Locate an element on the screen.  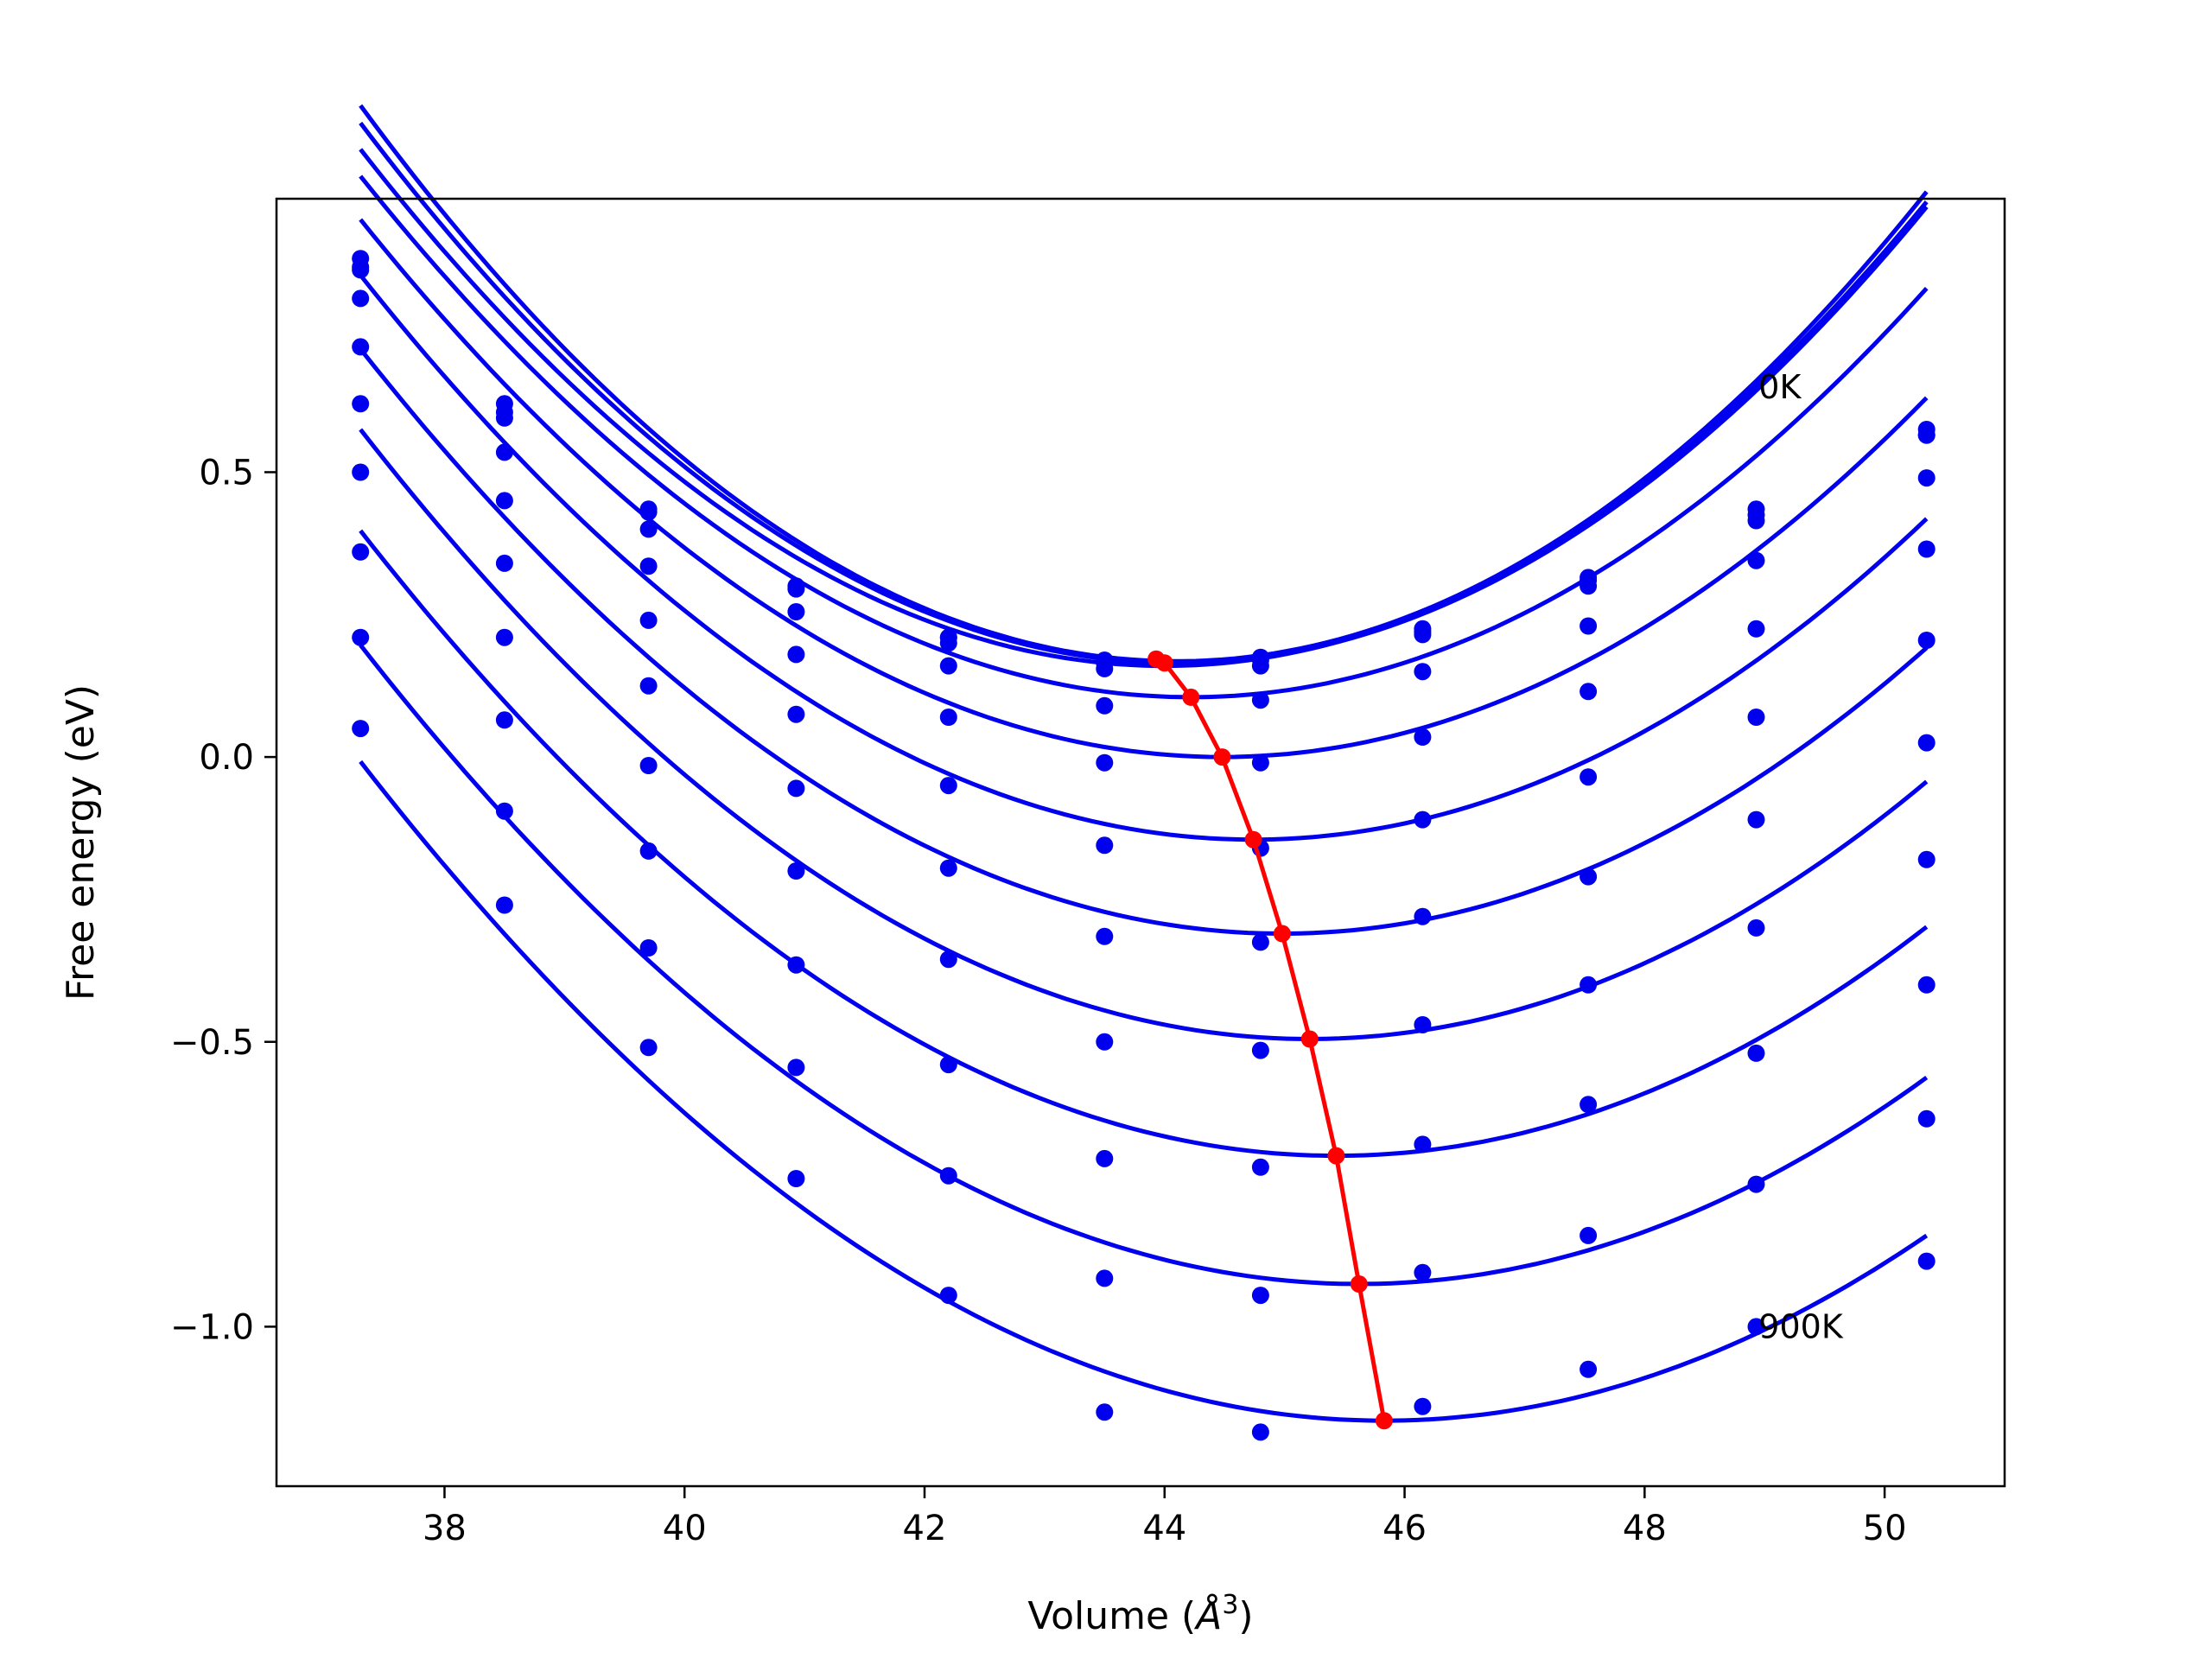
x-tick-label: 42 is located at coordinates (925, 1528).